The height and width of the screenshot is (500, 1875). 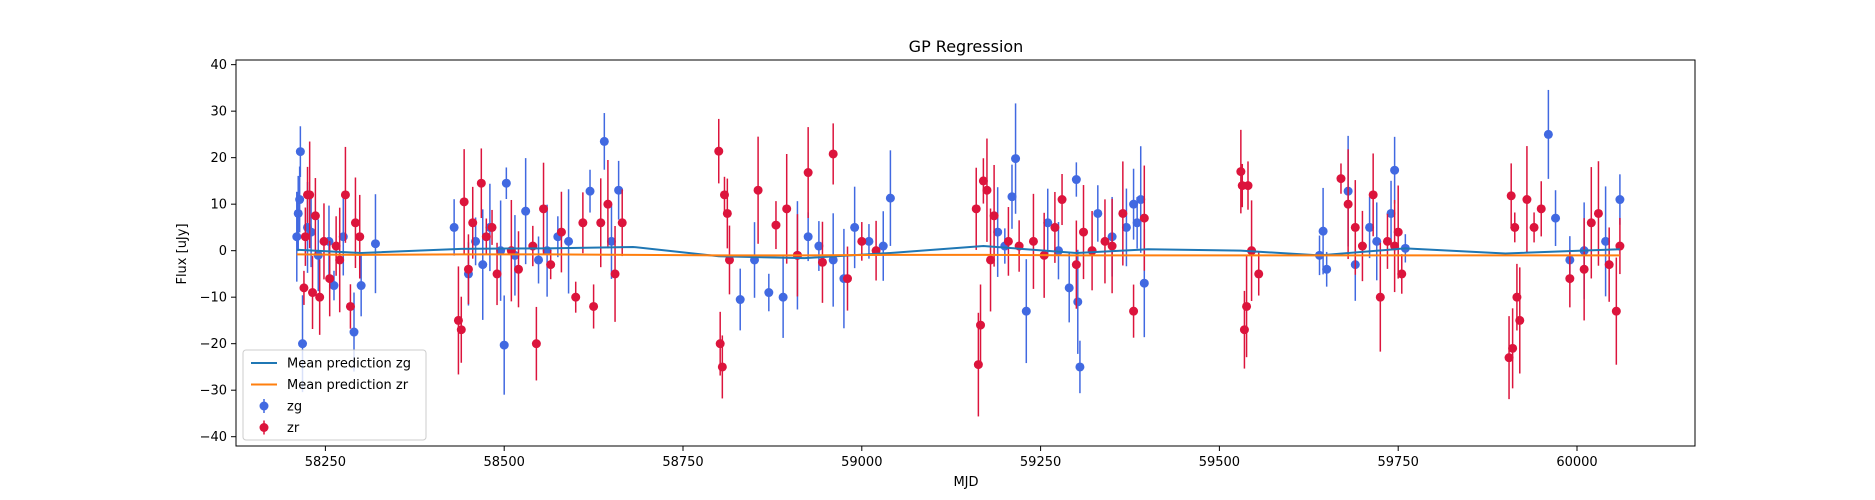 I want to click on y-tick-label: 10, so click(x=218, y=205).